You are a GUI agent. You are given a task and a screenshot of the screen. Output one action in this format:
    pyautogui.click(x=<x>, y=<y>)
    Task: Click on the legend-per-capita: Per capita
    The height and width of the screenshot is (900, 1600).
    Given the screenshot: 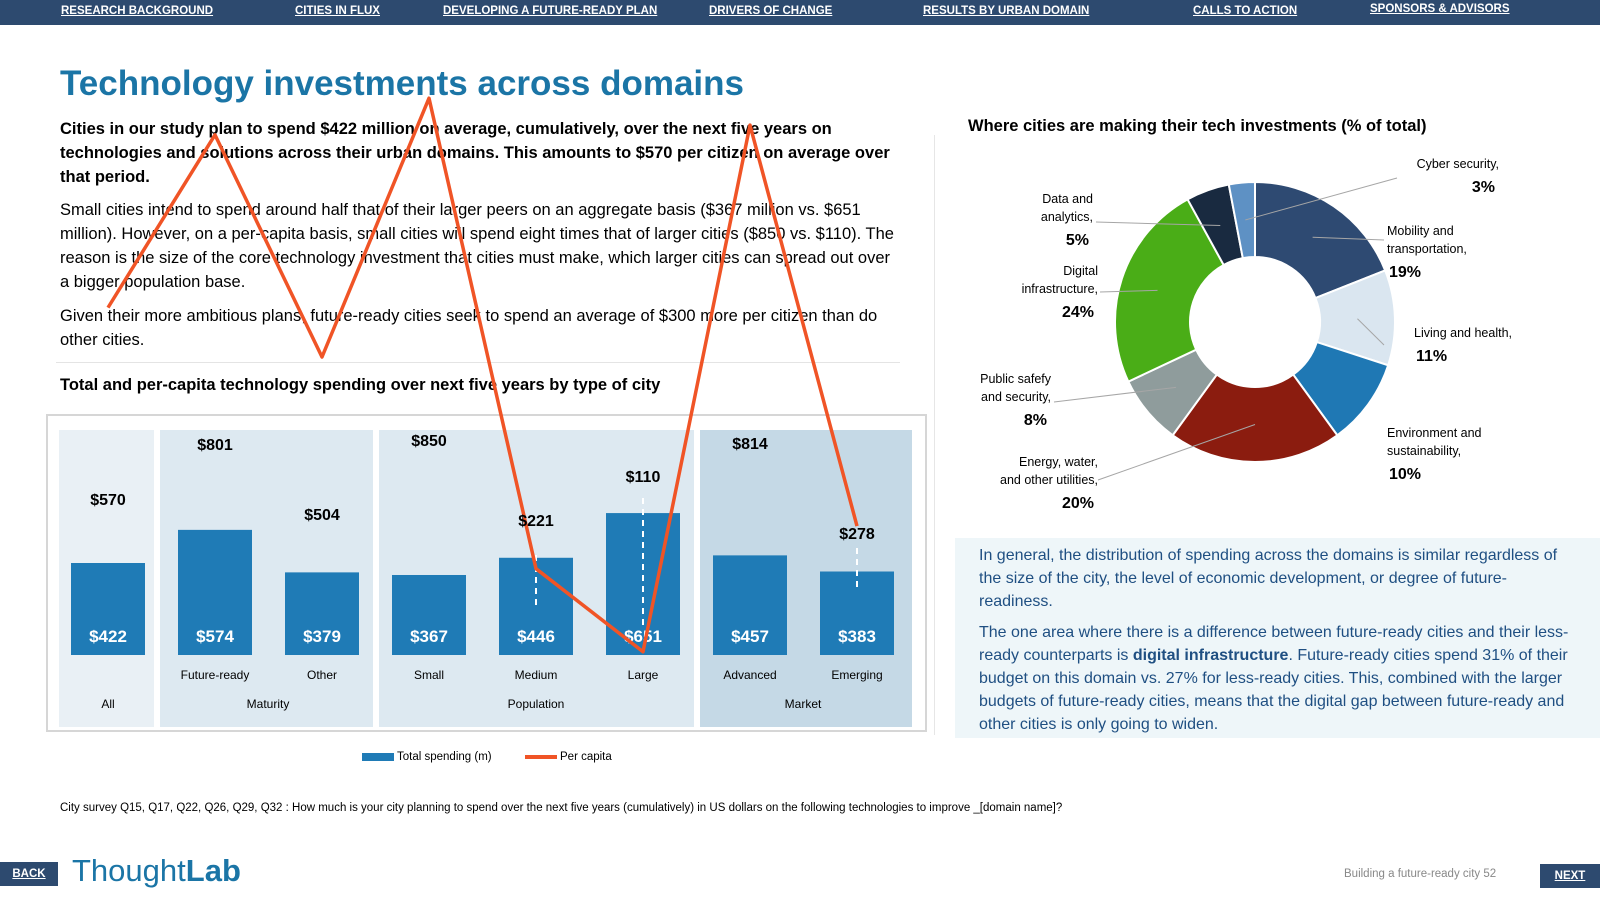 What is the action you would take?
    pyautogui.click(x=568, y=757)
    